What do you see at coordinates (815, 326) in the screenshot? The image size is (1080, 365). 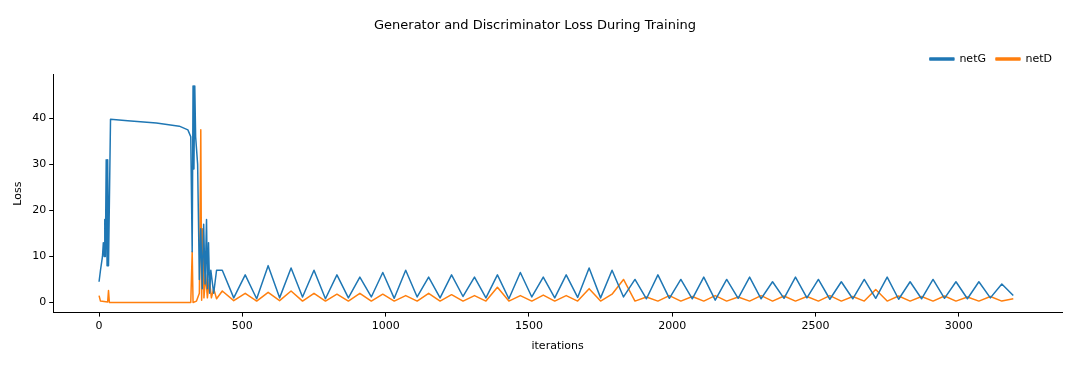 I see `x-tick-label: 2500` at bounding box center [815, 326].